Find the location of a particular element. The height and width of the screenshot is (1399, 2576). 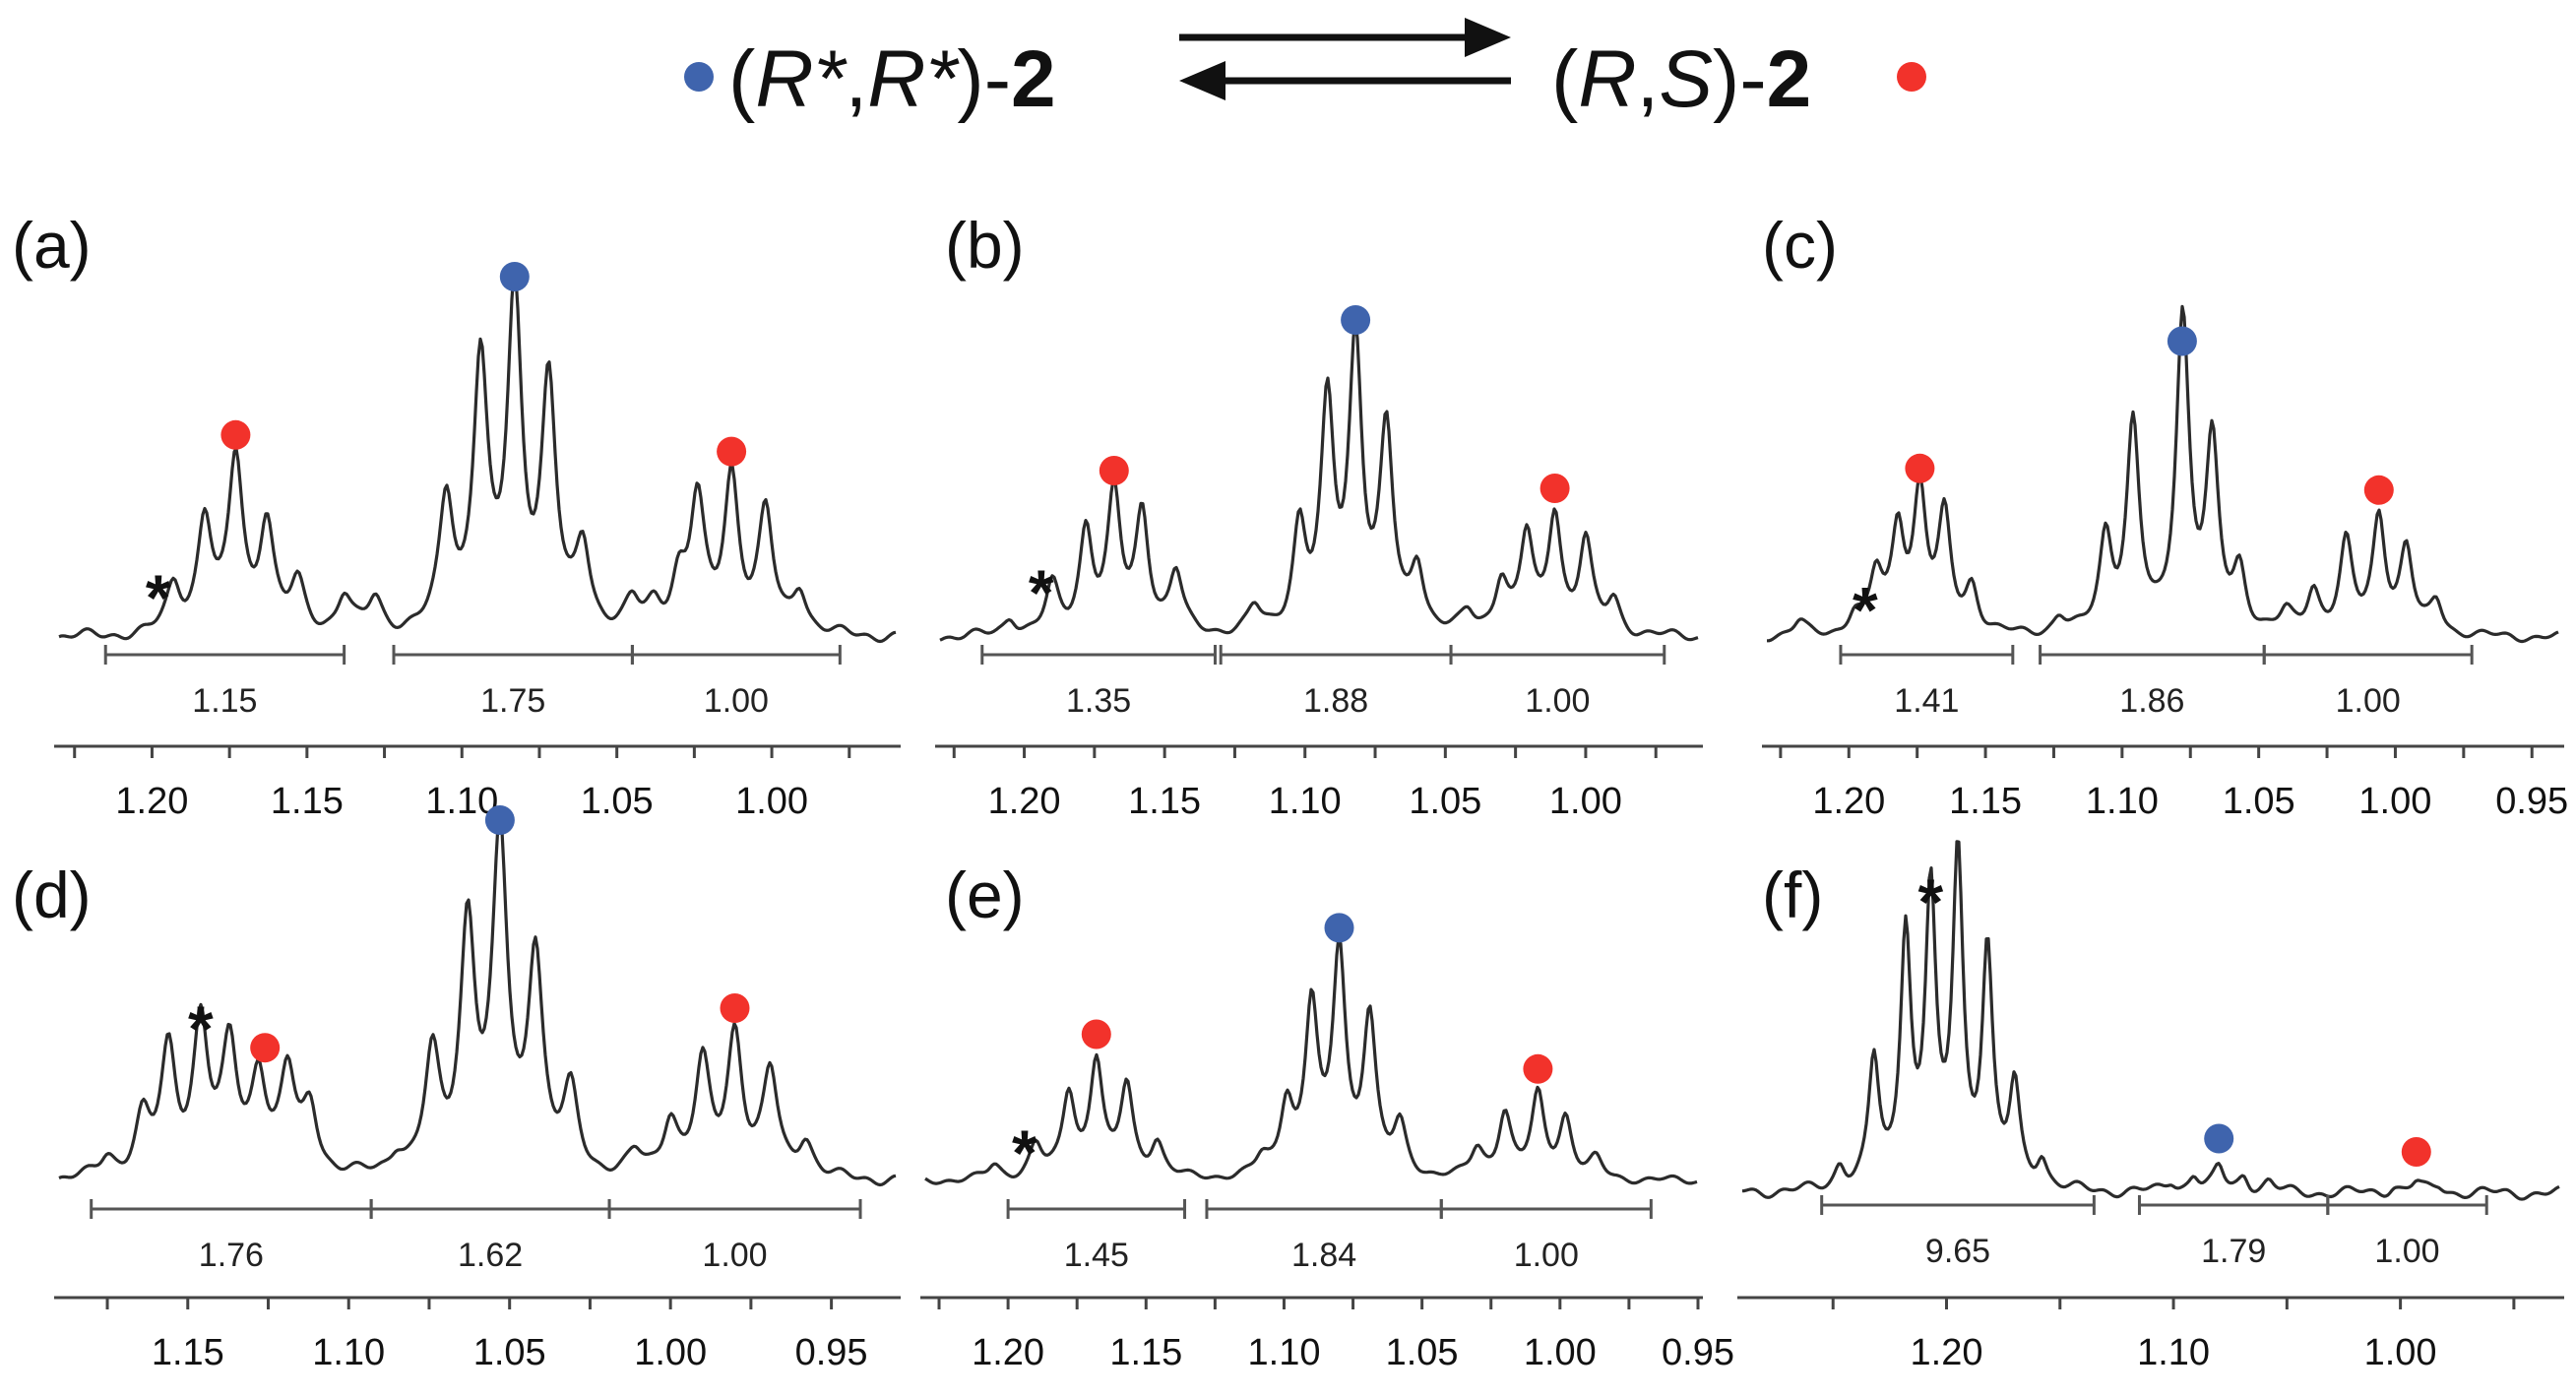

spectrum-panel: (c) * 1.41 1.86 1.00 1.20 1.15 1.10 1.05 1.00 0.95 is located at coordinates (2165, 515).